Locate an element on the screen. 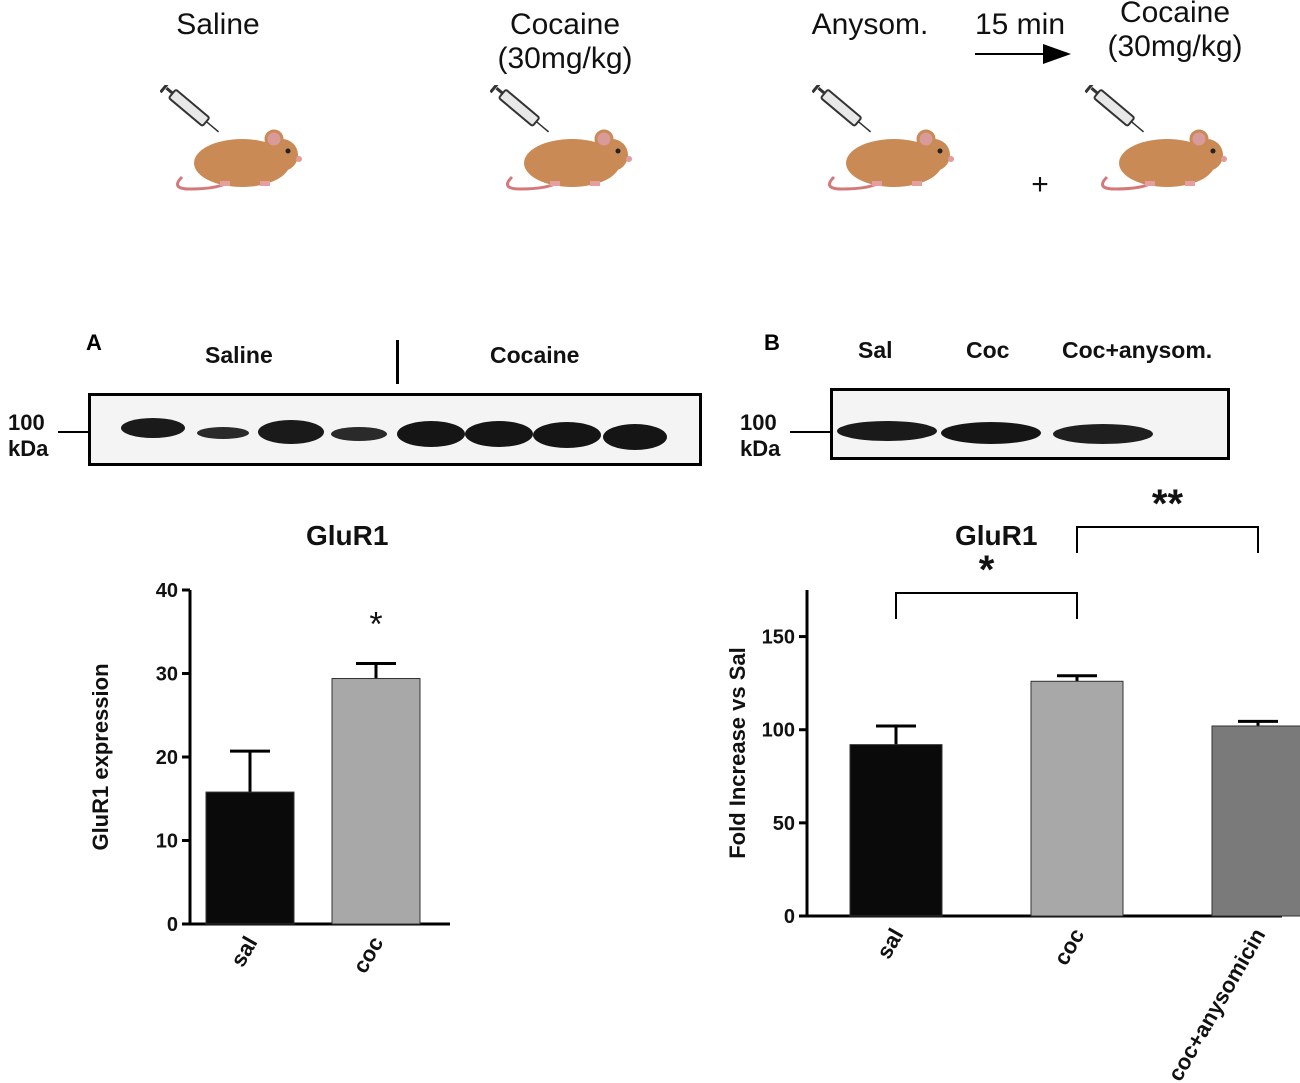 This screenshot has height=1083, width=1300. category-label: sal is located at coordinates (889, 943).